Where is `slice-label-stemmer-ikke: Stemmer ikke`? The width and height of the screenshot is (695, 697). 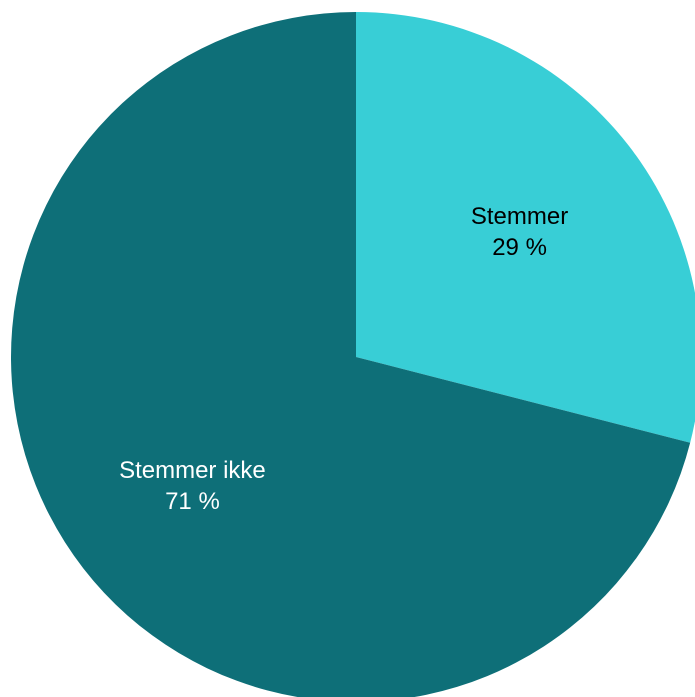
slice-label-stemmer-ikke: Stemmer ikke is located at coordinates (192, 470).